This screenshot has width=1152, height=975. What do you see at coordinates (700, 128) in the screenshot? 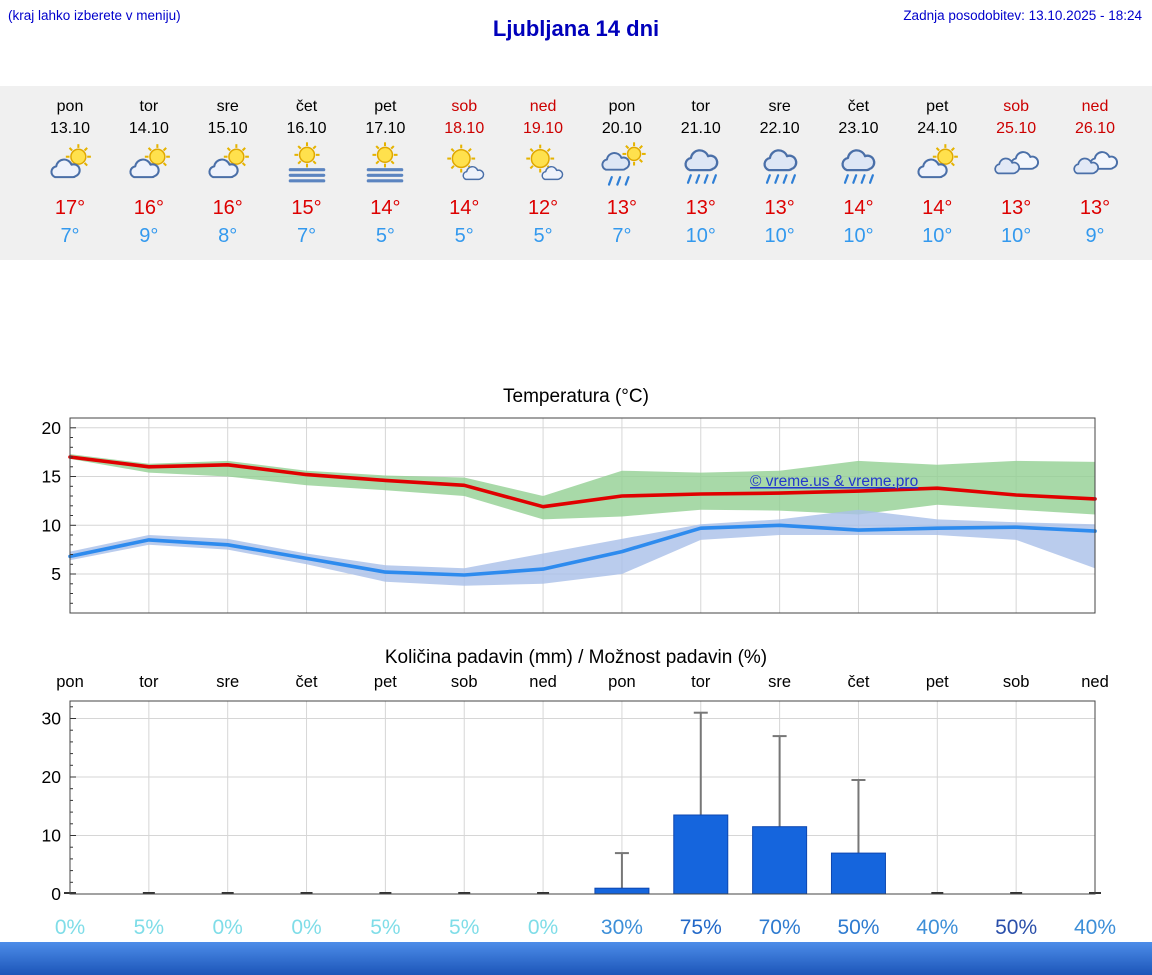
I see `day-date: 21.10` at bounding box center [700, 128].